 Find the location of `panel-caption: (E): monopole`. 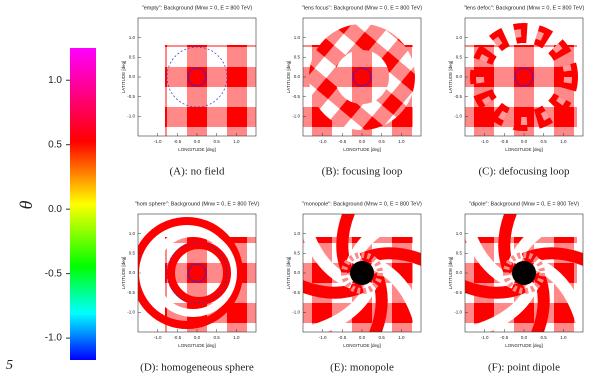

panel-caption: (E): monopole is located at coordinates (362, 368).